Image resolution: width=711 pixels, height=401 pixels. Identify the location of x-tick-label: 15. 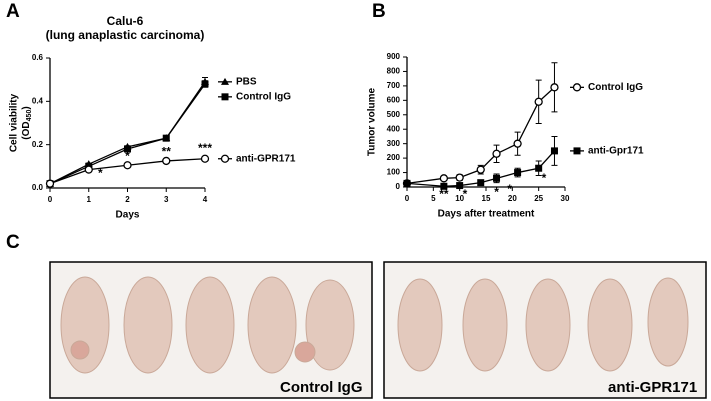
(486, 198).